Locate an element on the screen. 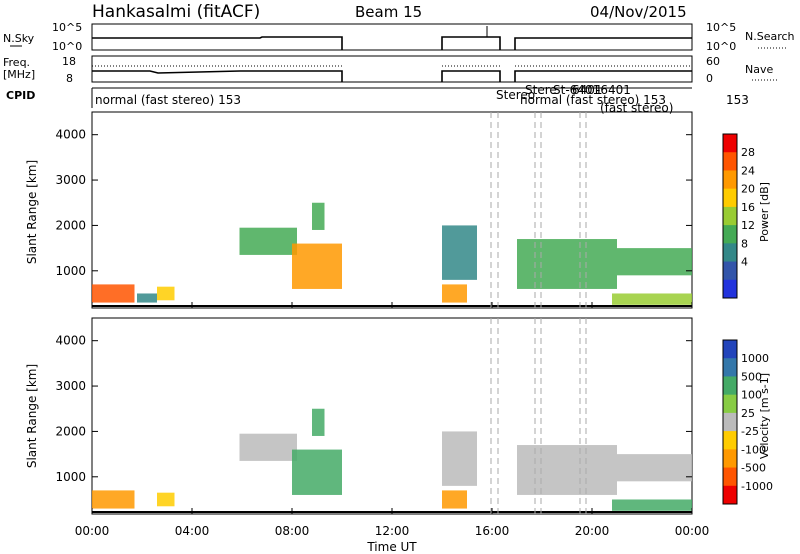 The image size is (800, 554). cpid-text-8: 153 is located at coordinates (737, 100).